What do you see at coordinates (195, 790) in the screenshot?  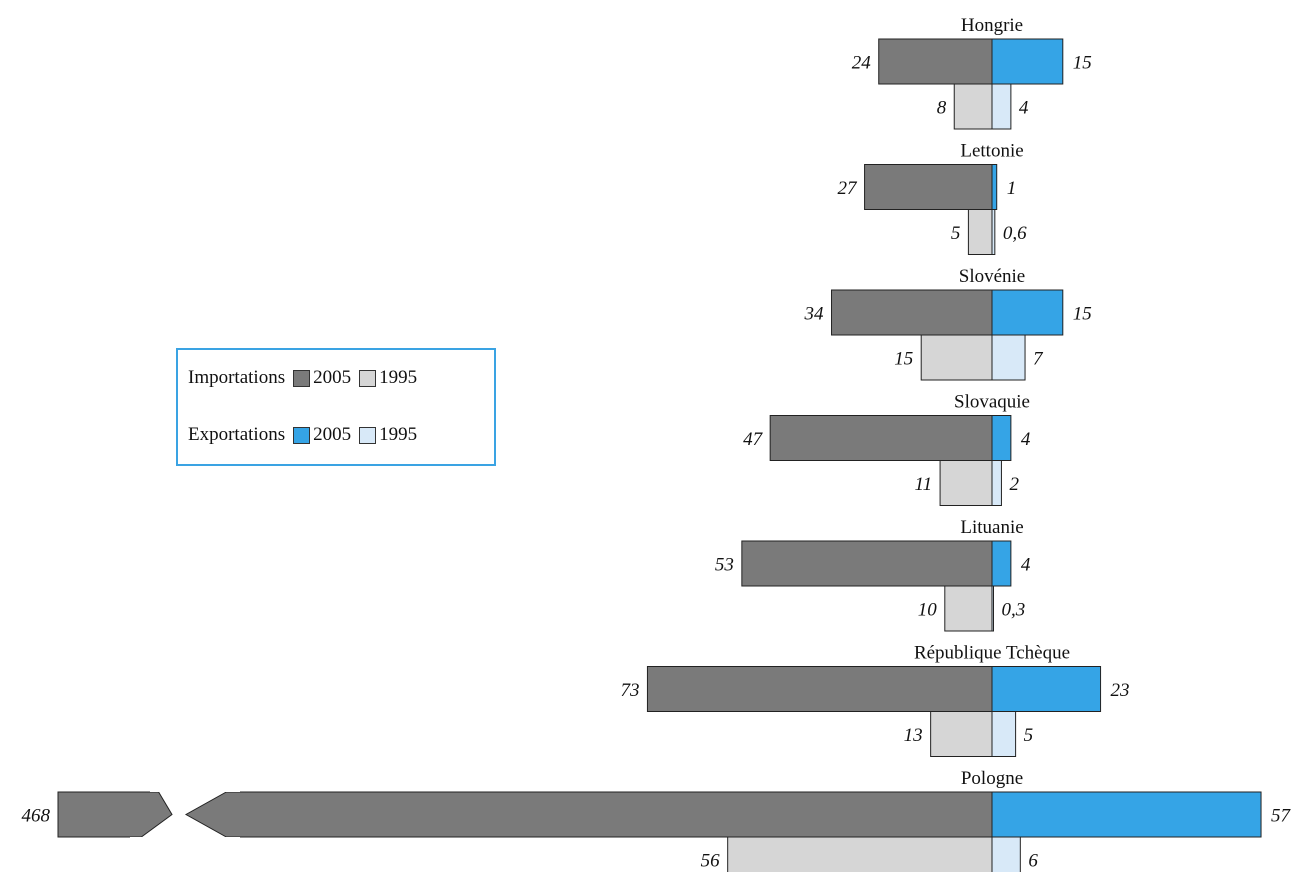 I see `axis-break-gap-top` at bounding box center [195, 790].